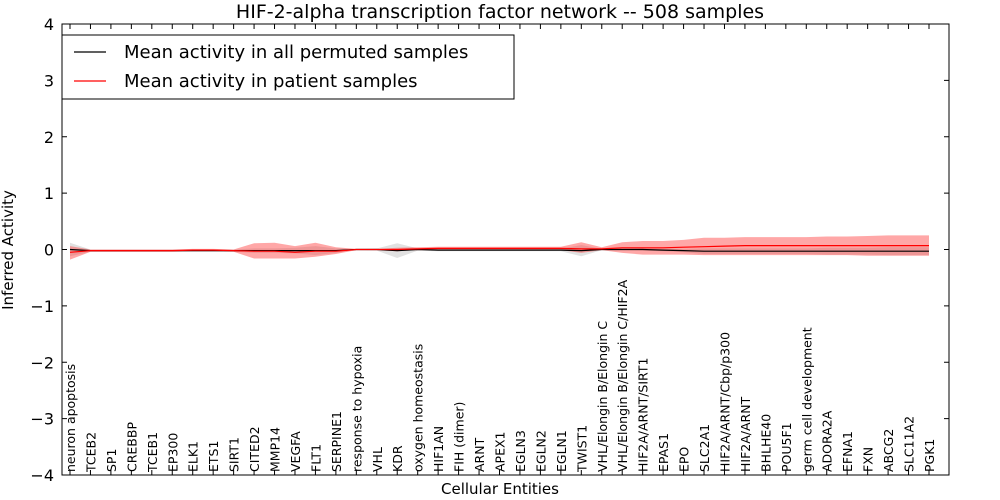 This screenshot has width=1000, height=500. Describe the element at coordinates (581, 449) in the screenshot. I see `x-tick-label: TWIST1` at that location.